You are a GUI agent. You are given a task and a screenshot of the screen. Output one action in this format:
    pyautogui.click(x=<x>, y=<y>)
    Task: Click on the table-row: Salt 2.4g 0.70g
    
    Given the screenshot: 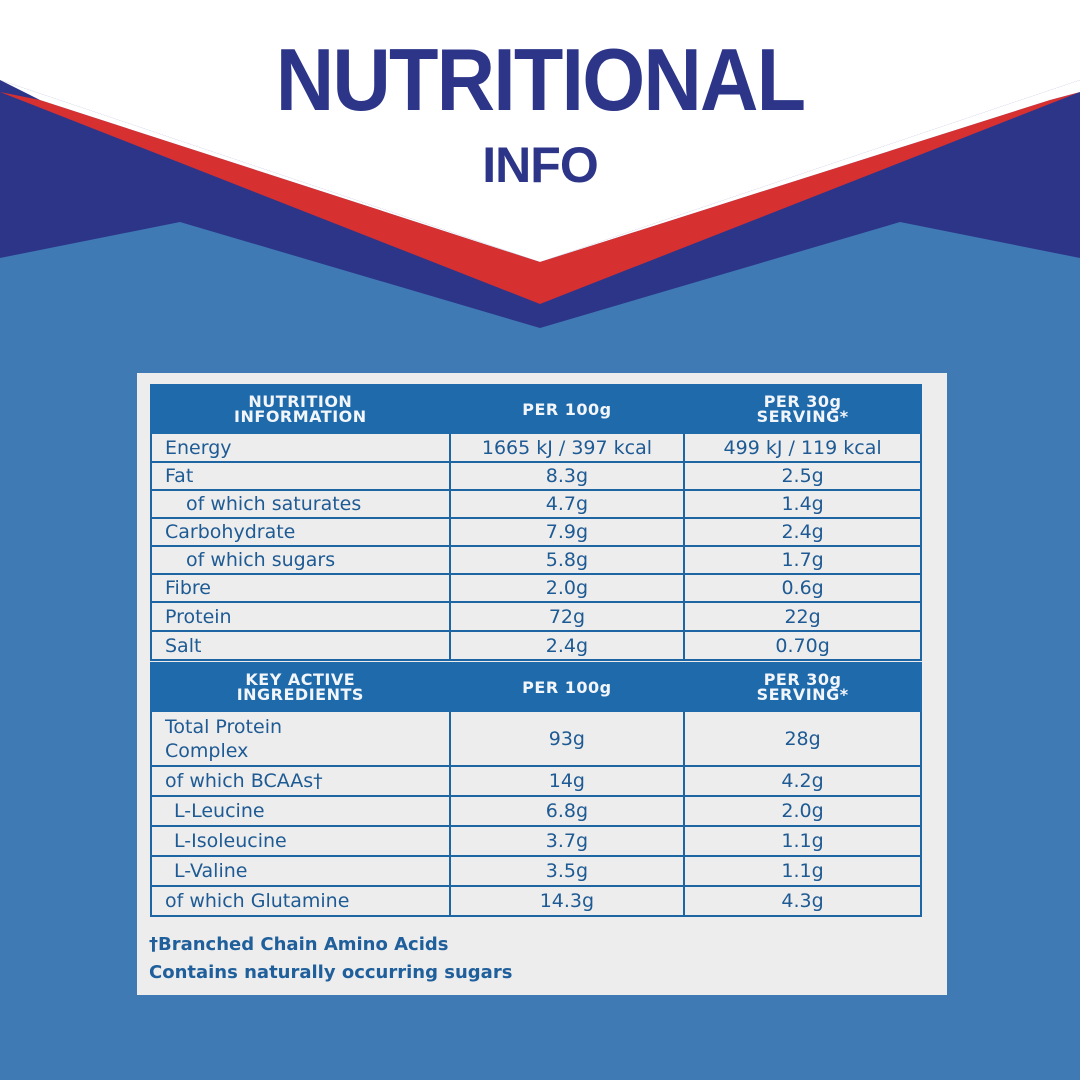 What is the action you would take?
    pyautogui.click(x=536, y=645)
    